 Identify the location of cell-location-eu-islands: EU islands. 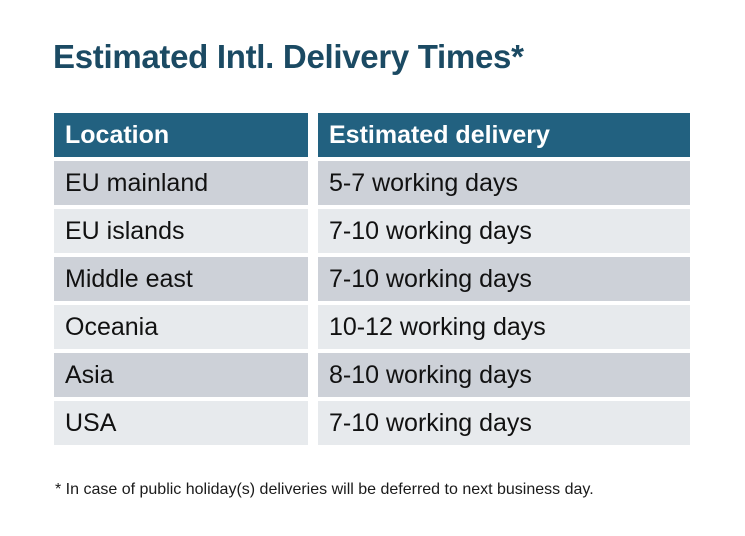
(181, 231).